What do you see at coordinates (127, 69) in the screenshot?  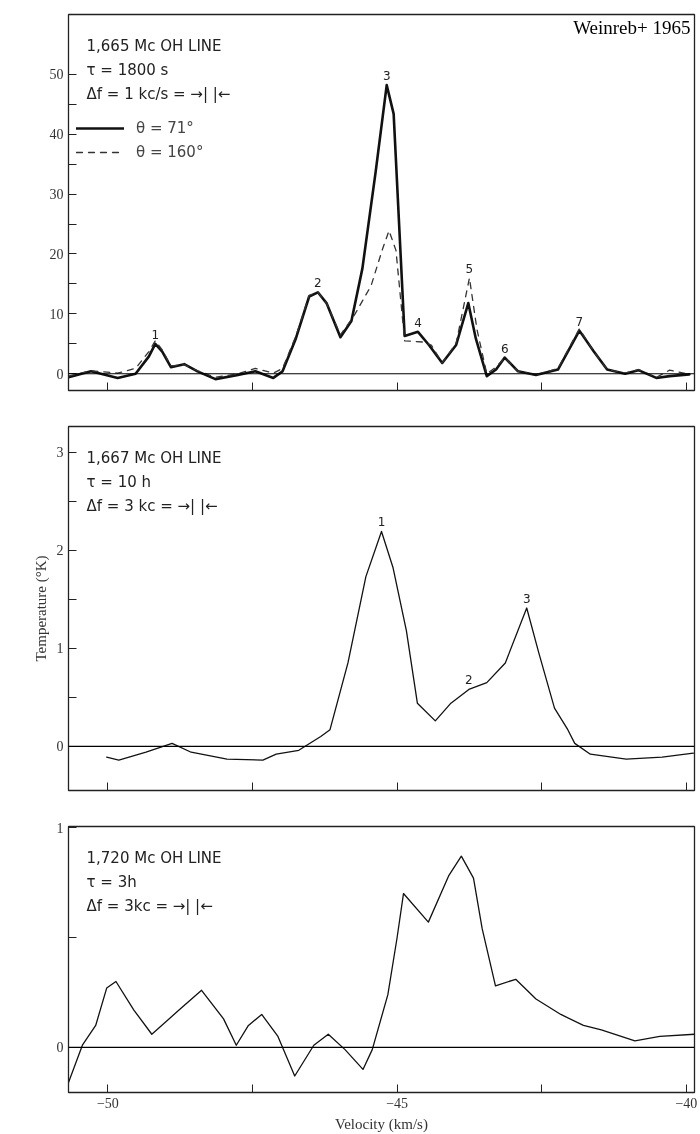 I see `annotation: τ = 1800 s` at bounding box center [127, 69].